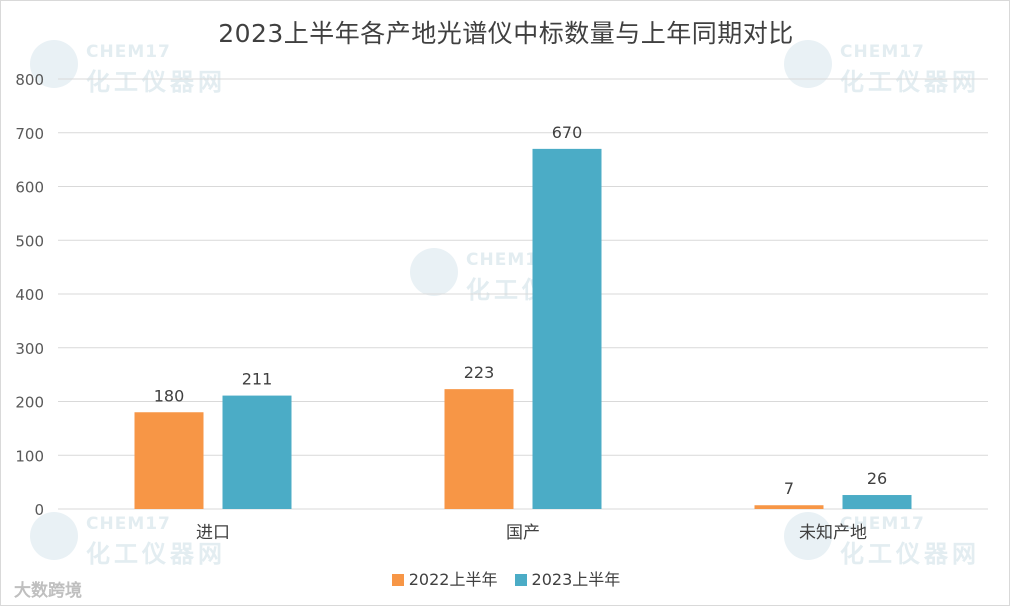  I want to click on legend: 2022上半年 2023上半年, so click(506, 578).